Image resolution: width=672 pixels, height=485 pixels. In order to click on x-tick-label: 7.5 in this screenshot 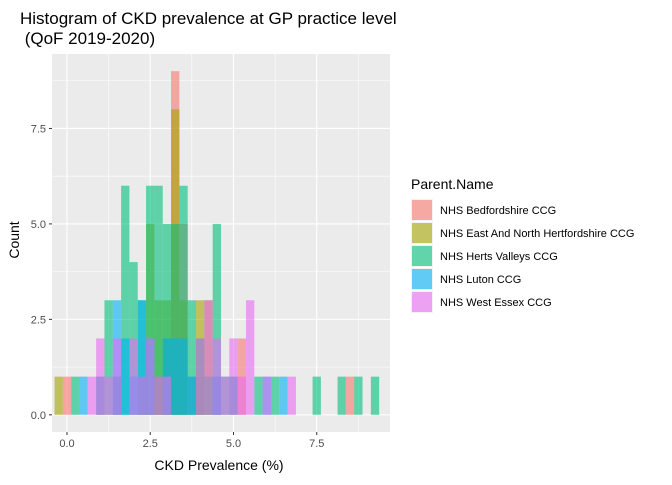, I will do `click(316, 444)`.